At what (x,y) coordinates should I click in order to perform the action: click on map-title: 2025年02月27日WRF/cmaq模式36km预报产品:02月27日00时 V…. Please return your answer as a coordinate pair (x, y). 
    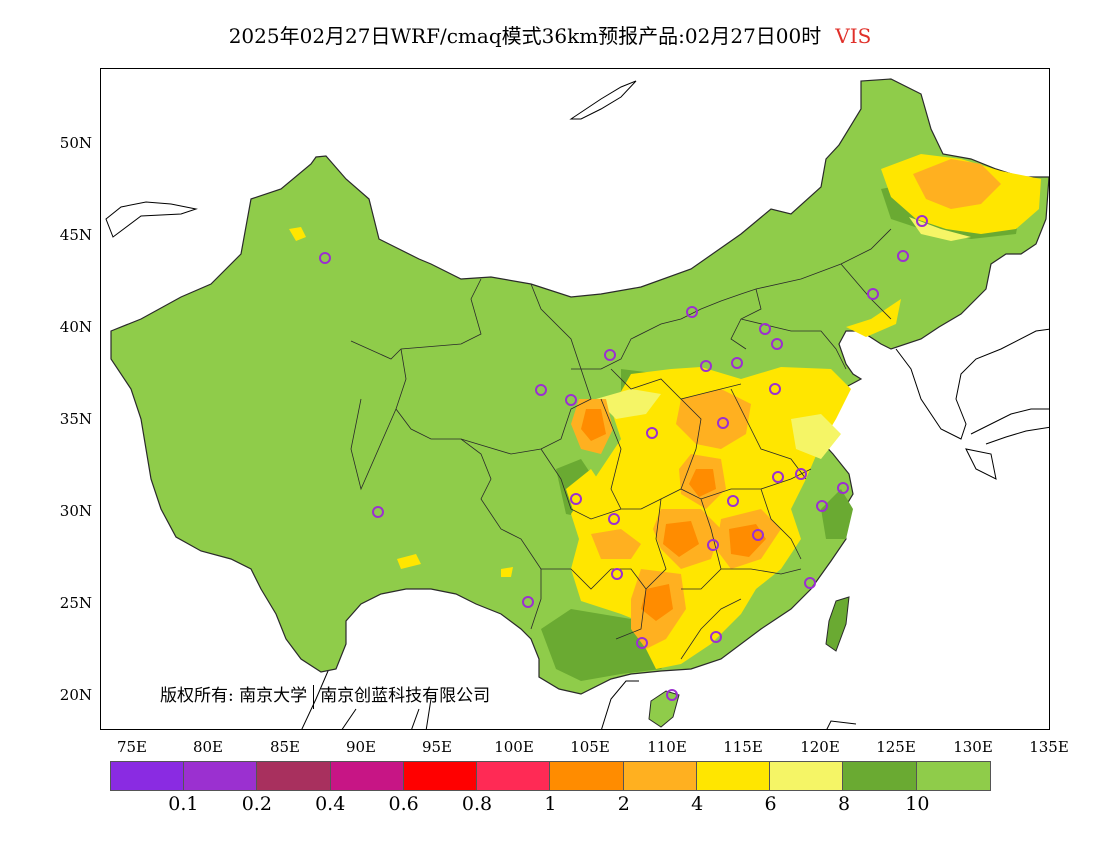
    Looking at the image, I should click on (550, 34).